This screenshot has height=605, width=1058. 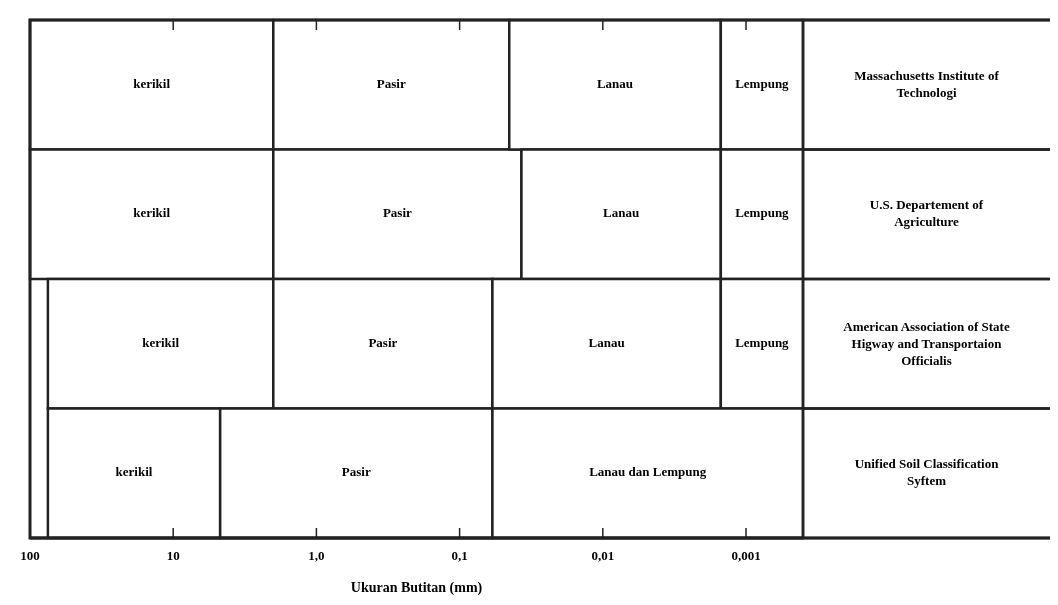 I want to click on x-tick-label: 0,1, so click(x=459, y=555).